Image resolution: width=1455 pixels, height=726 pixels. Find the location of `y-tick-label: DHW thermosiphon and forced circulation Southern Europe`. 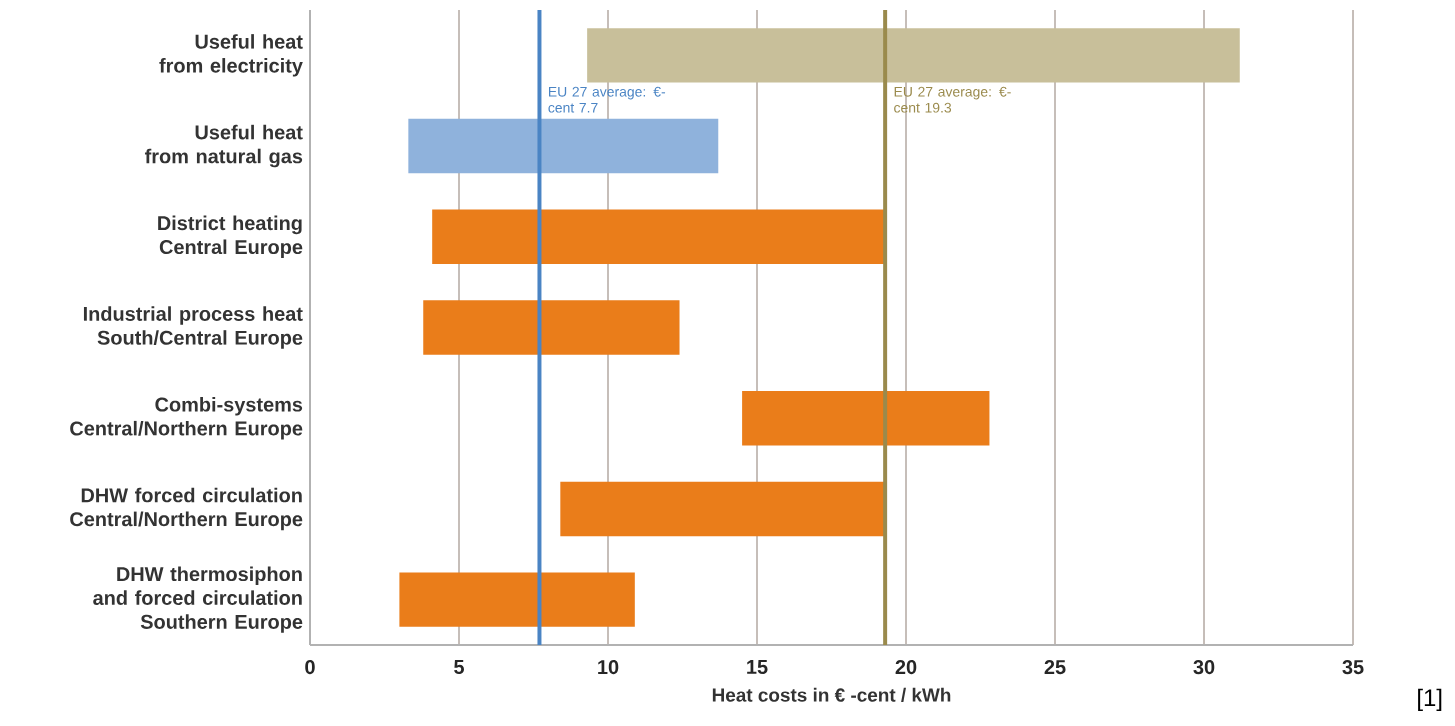

y-tick-label: DHW thermosiphon and forced circulation Southern Europe is located at coordinates (198, 599).